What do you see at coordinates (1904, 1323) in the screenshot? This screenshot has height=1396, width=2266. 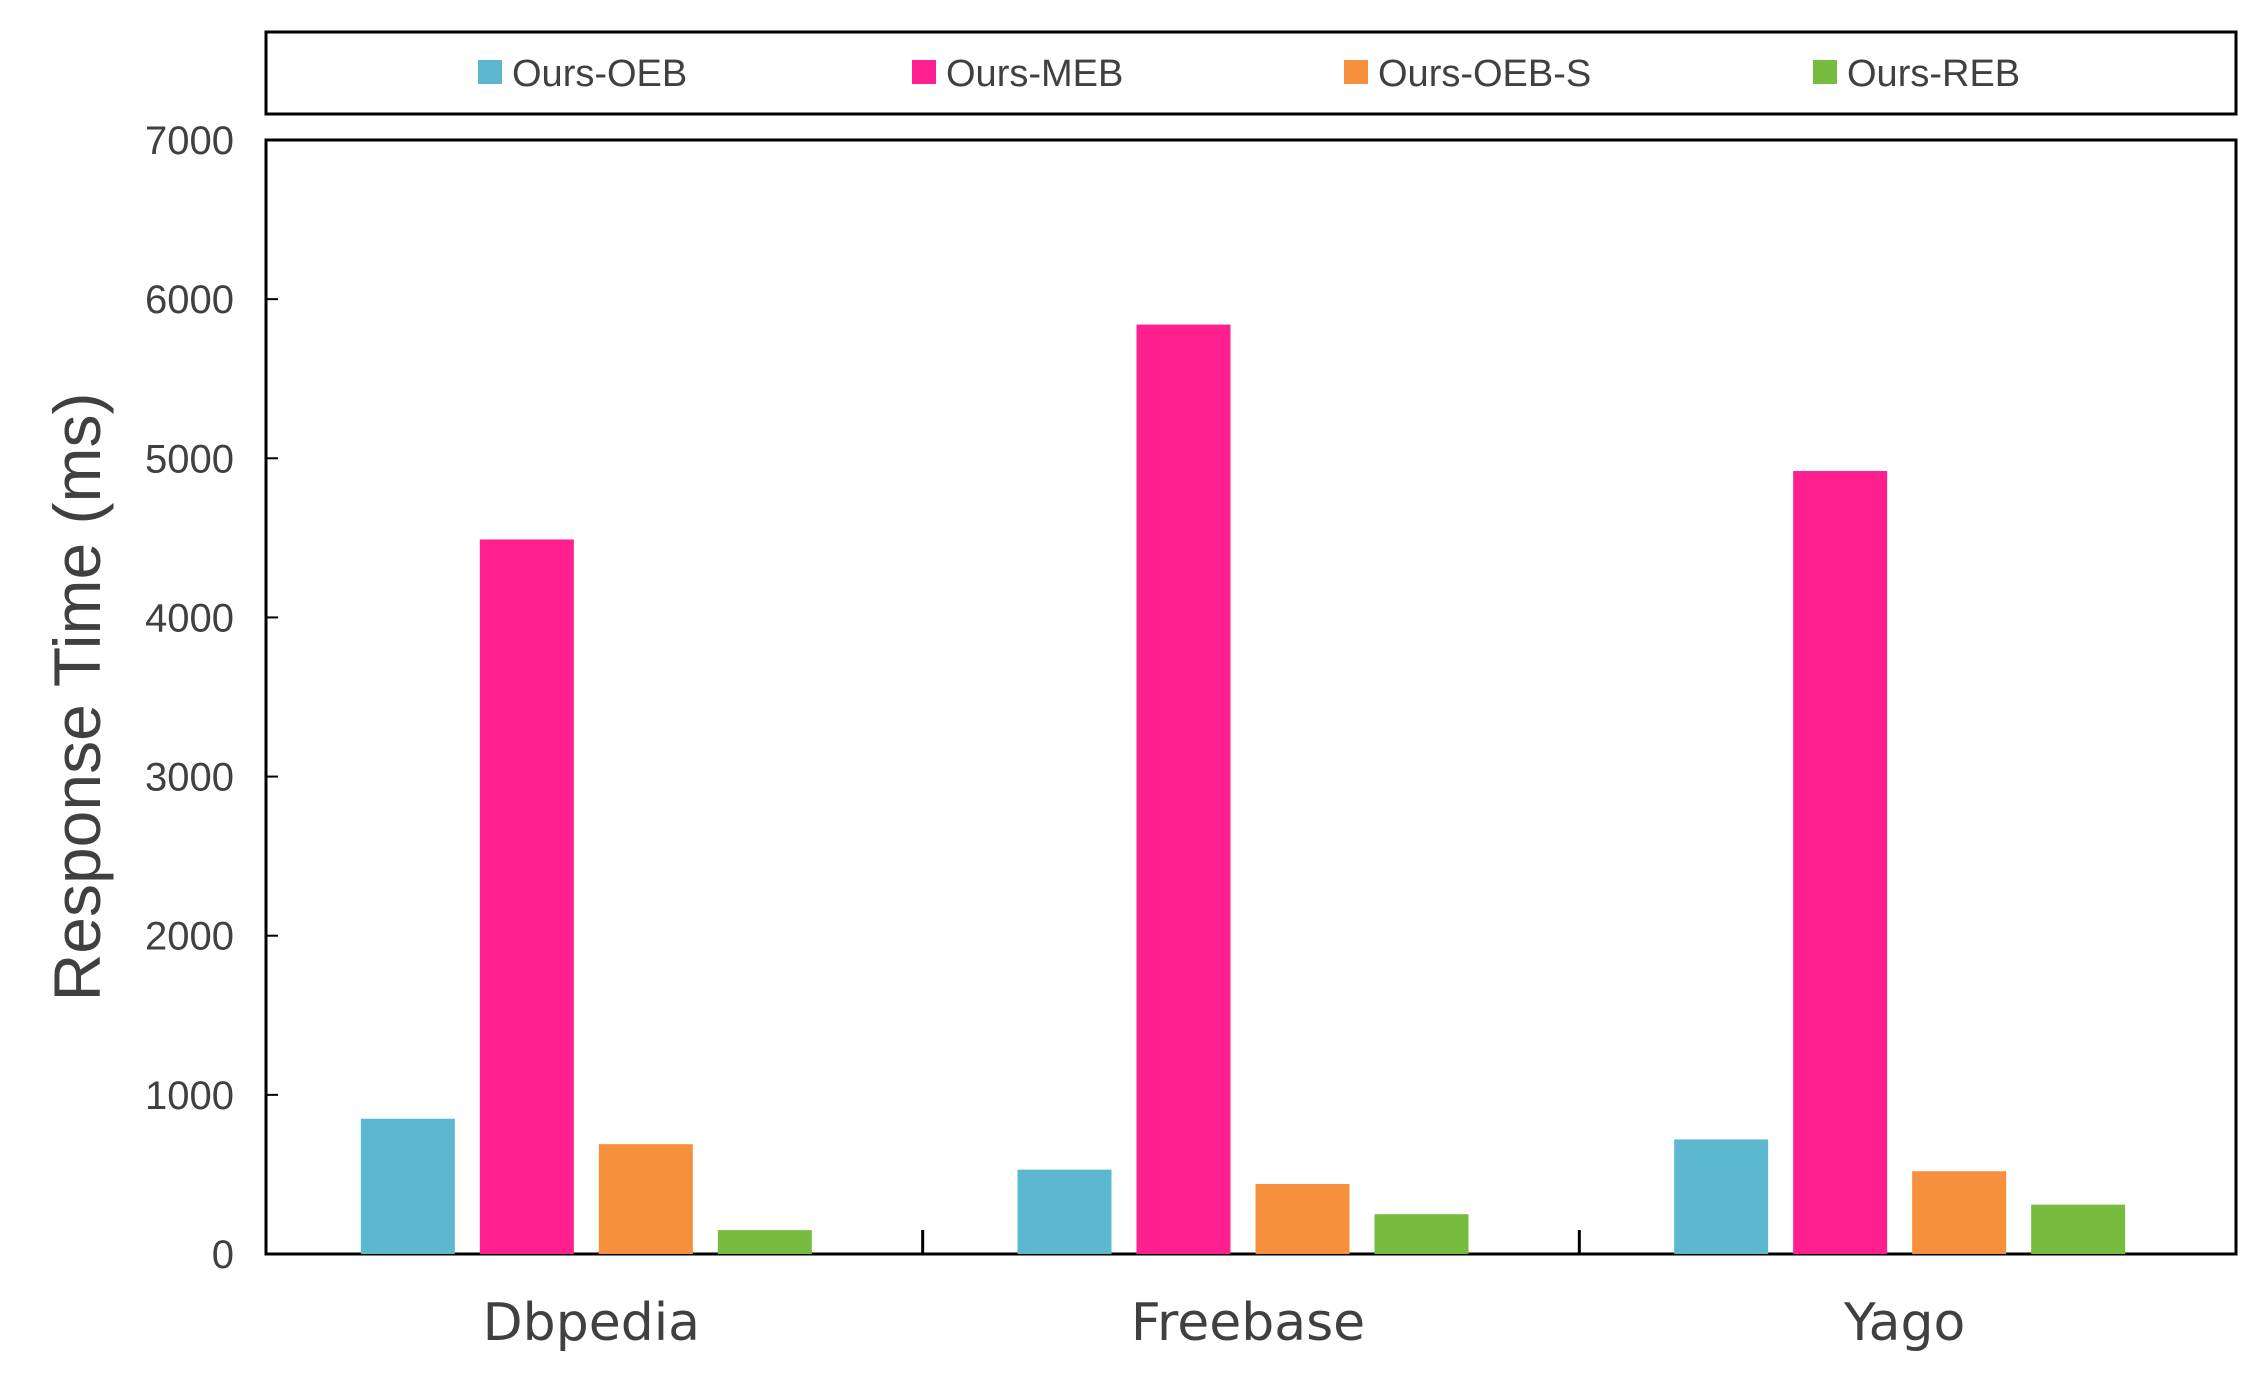 I see `x-category-label: Yago` at bounding box center [1904, 1323].